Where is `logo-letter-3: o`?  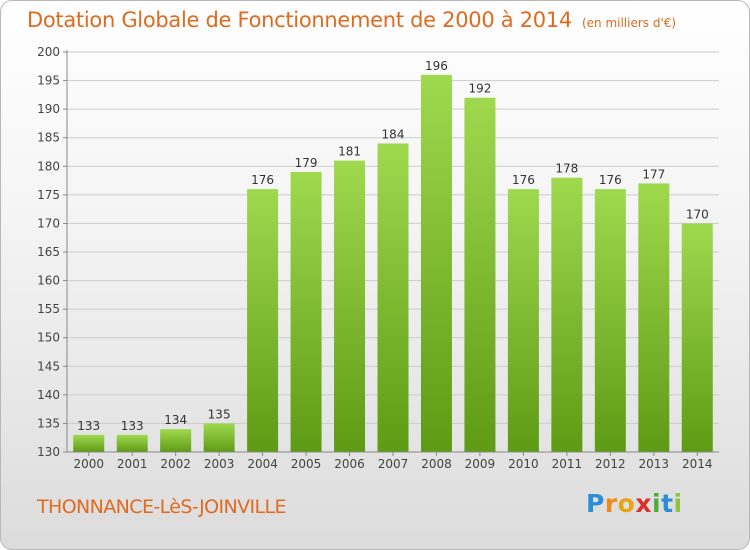
logo-letter-3: o is located at coordinates (626, 503).